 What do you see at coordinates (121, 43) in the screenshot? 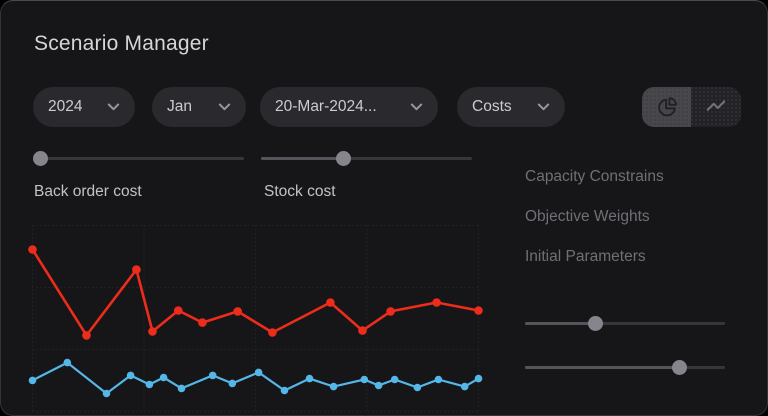
I see `page-title: Scenario Manager` at bounding box center [121, 43].